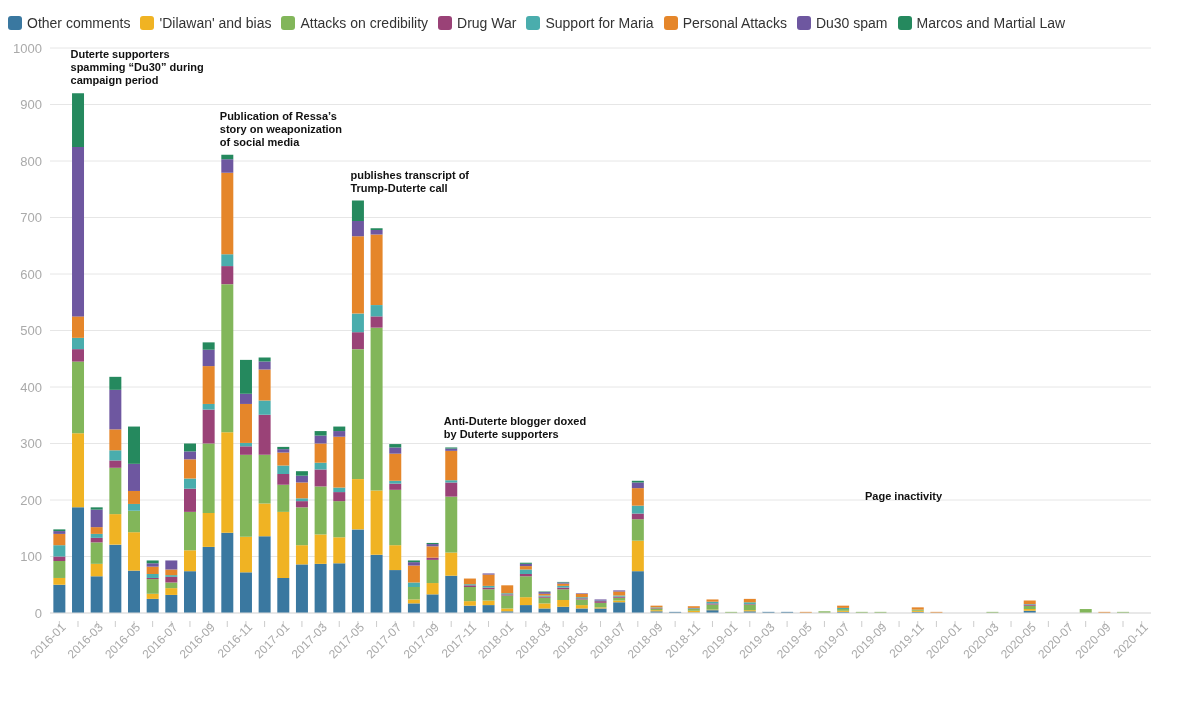 The image size is (1179, 705). I want to click on legend-label: Support for Maria, so click(599, 23).